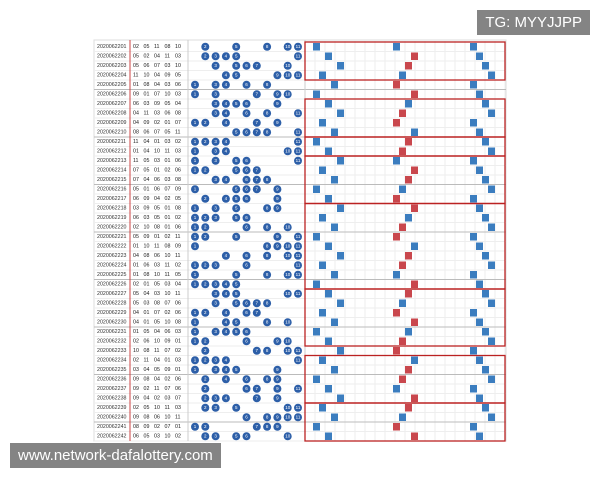 The height and width of the screenshot is (480, 600). I want to click on period: 2020062221, so click(112, 237).